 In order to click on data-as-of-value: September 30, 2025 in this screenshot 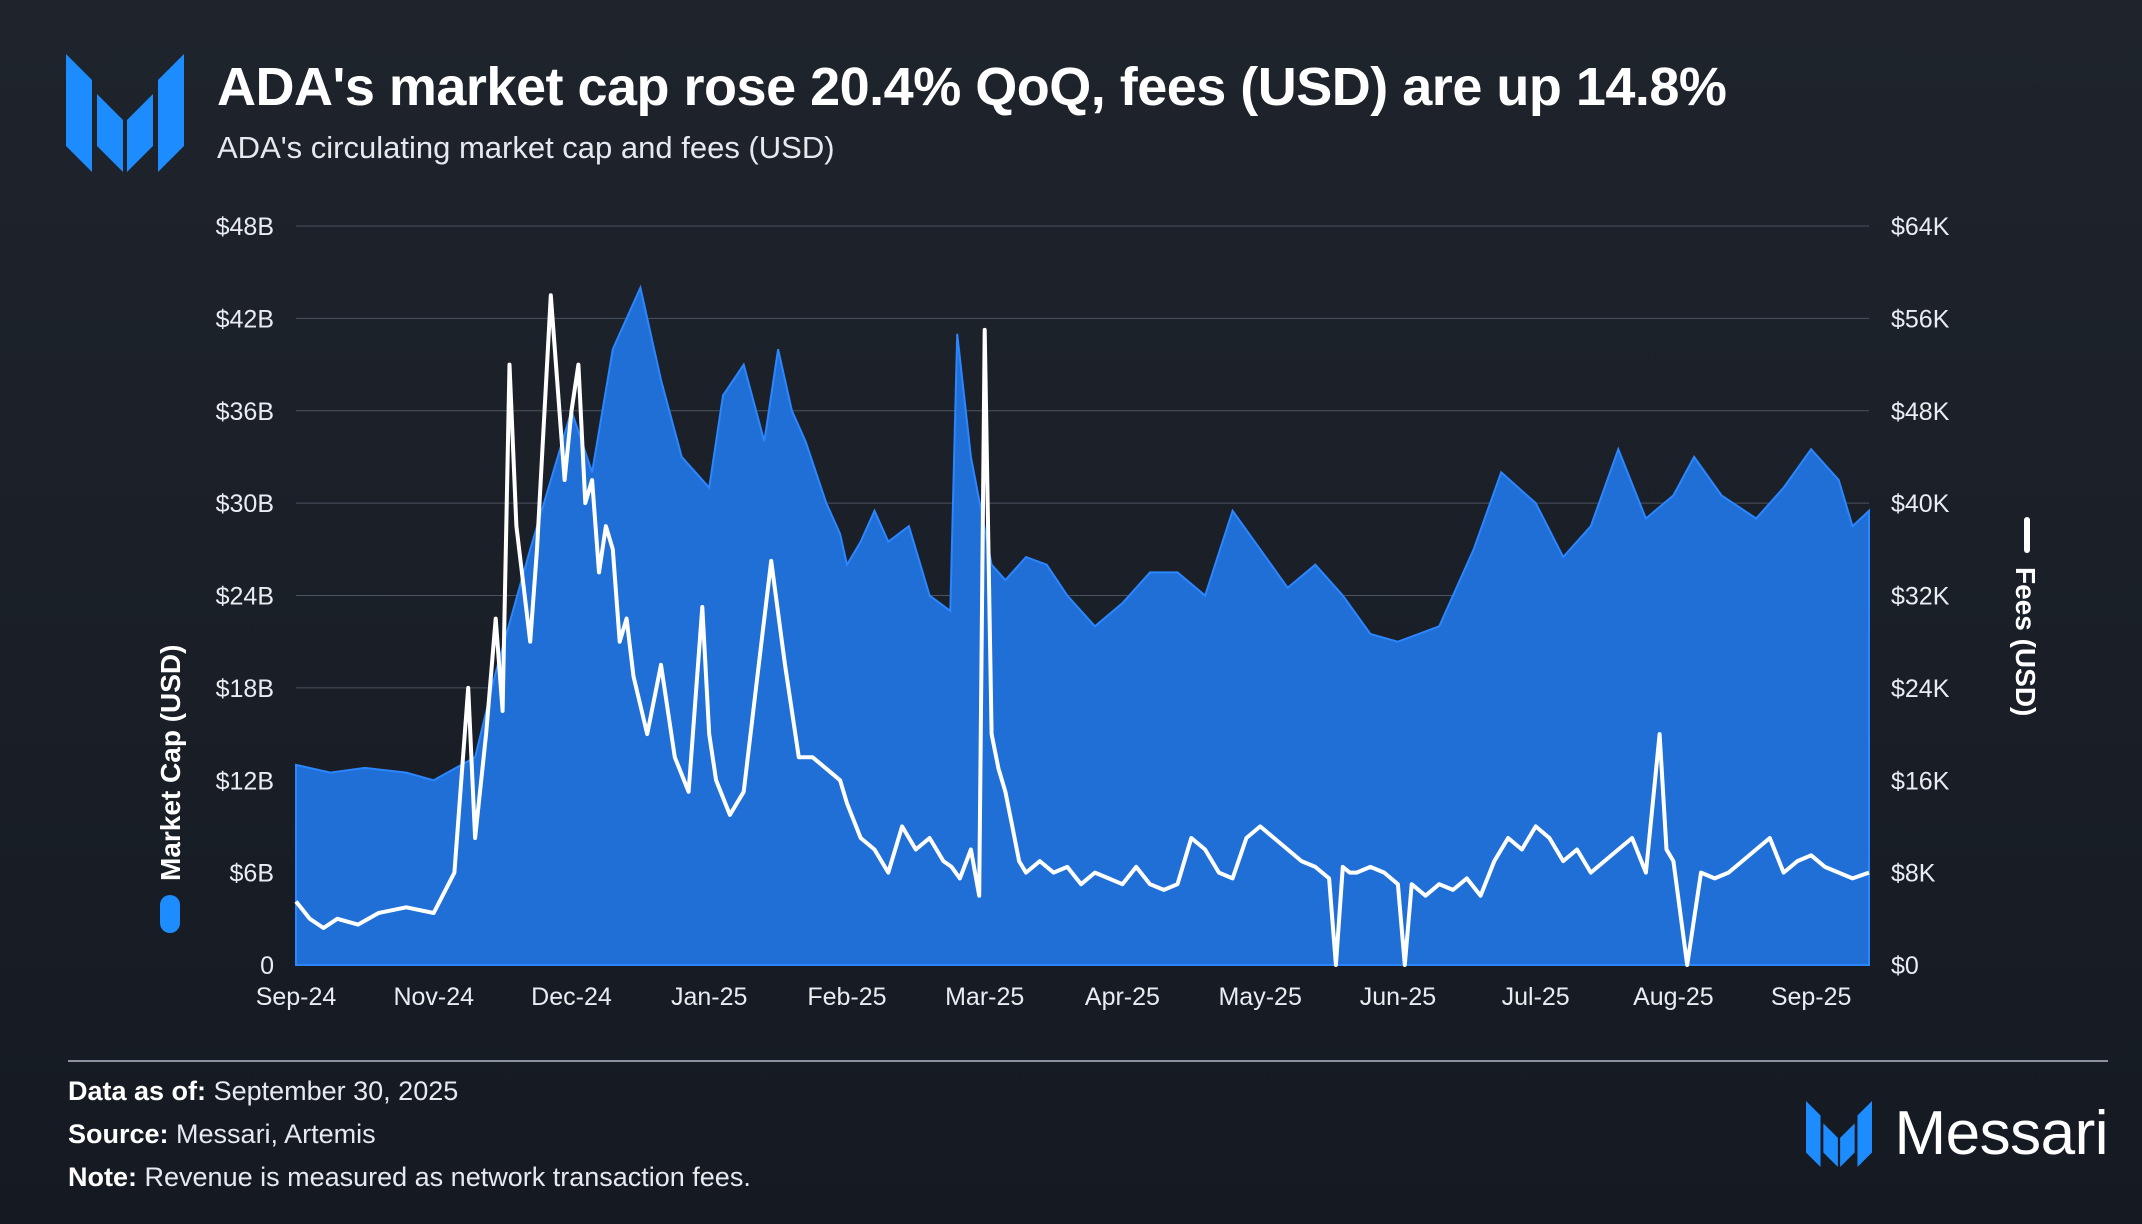, I will do `click(336, 1091)`.